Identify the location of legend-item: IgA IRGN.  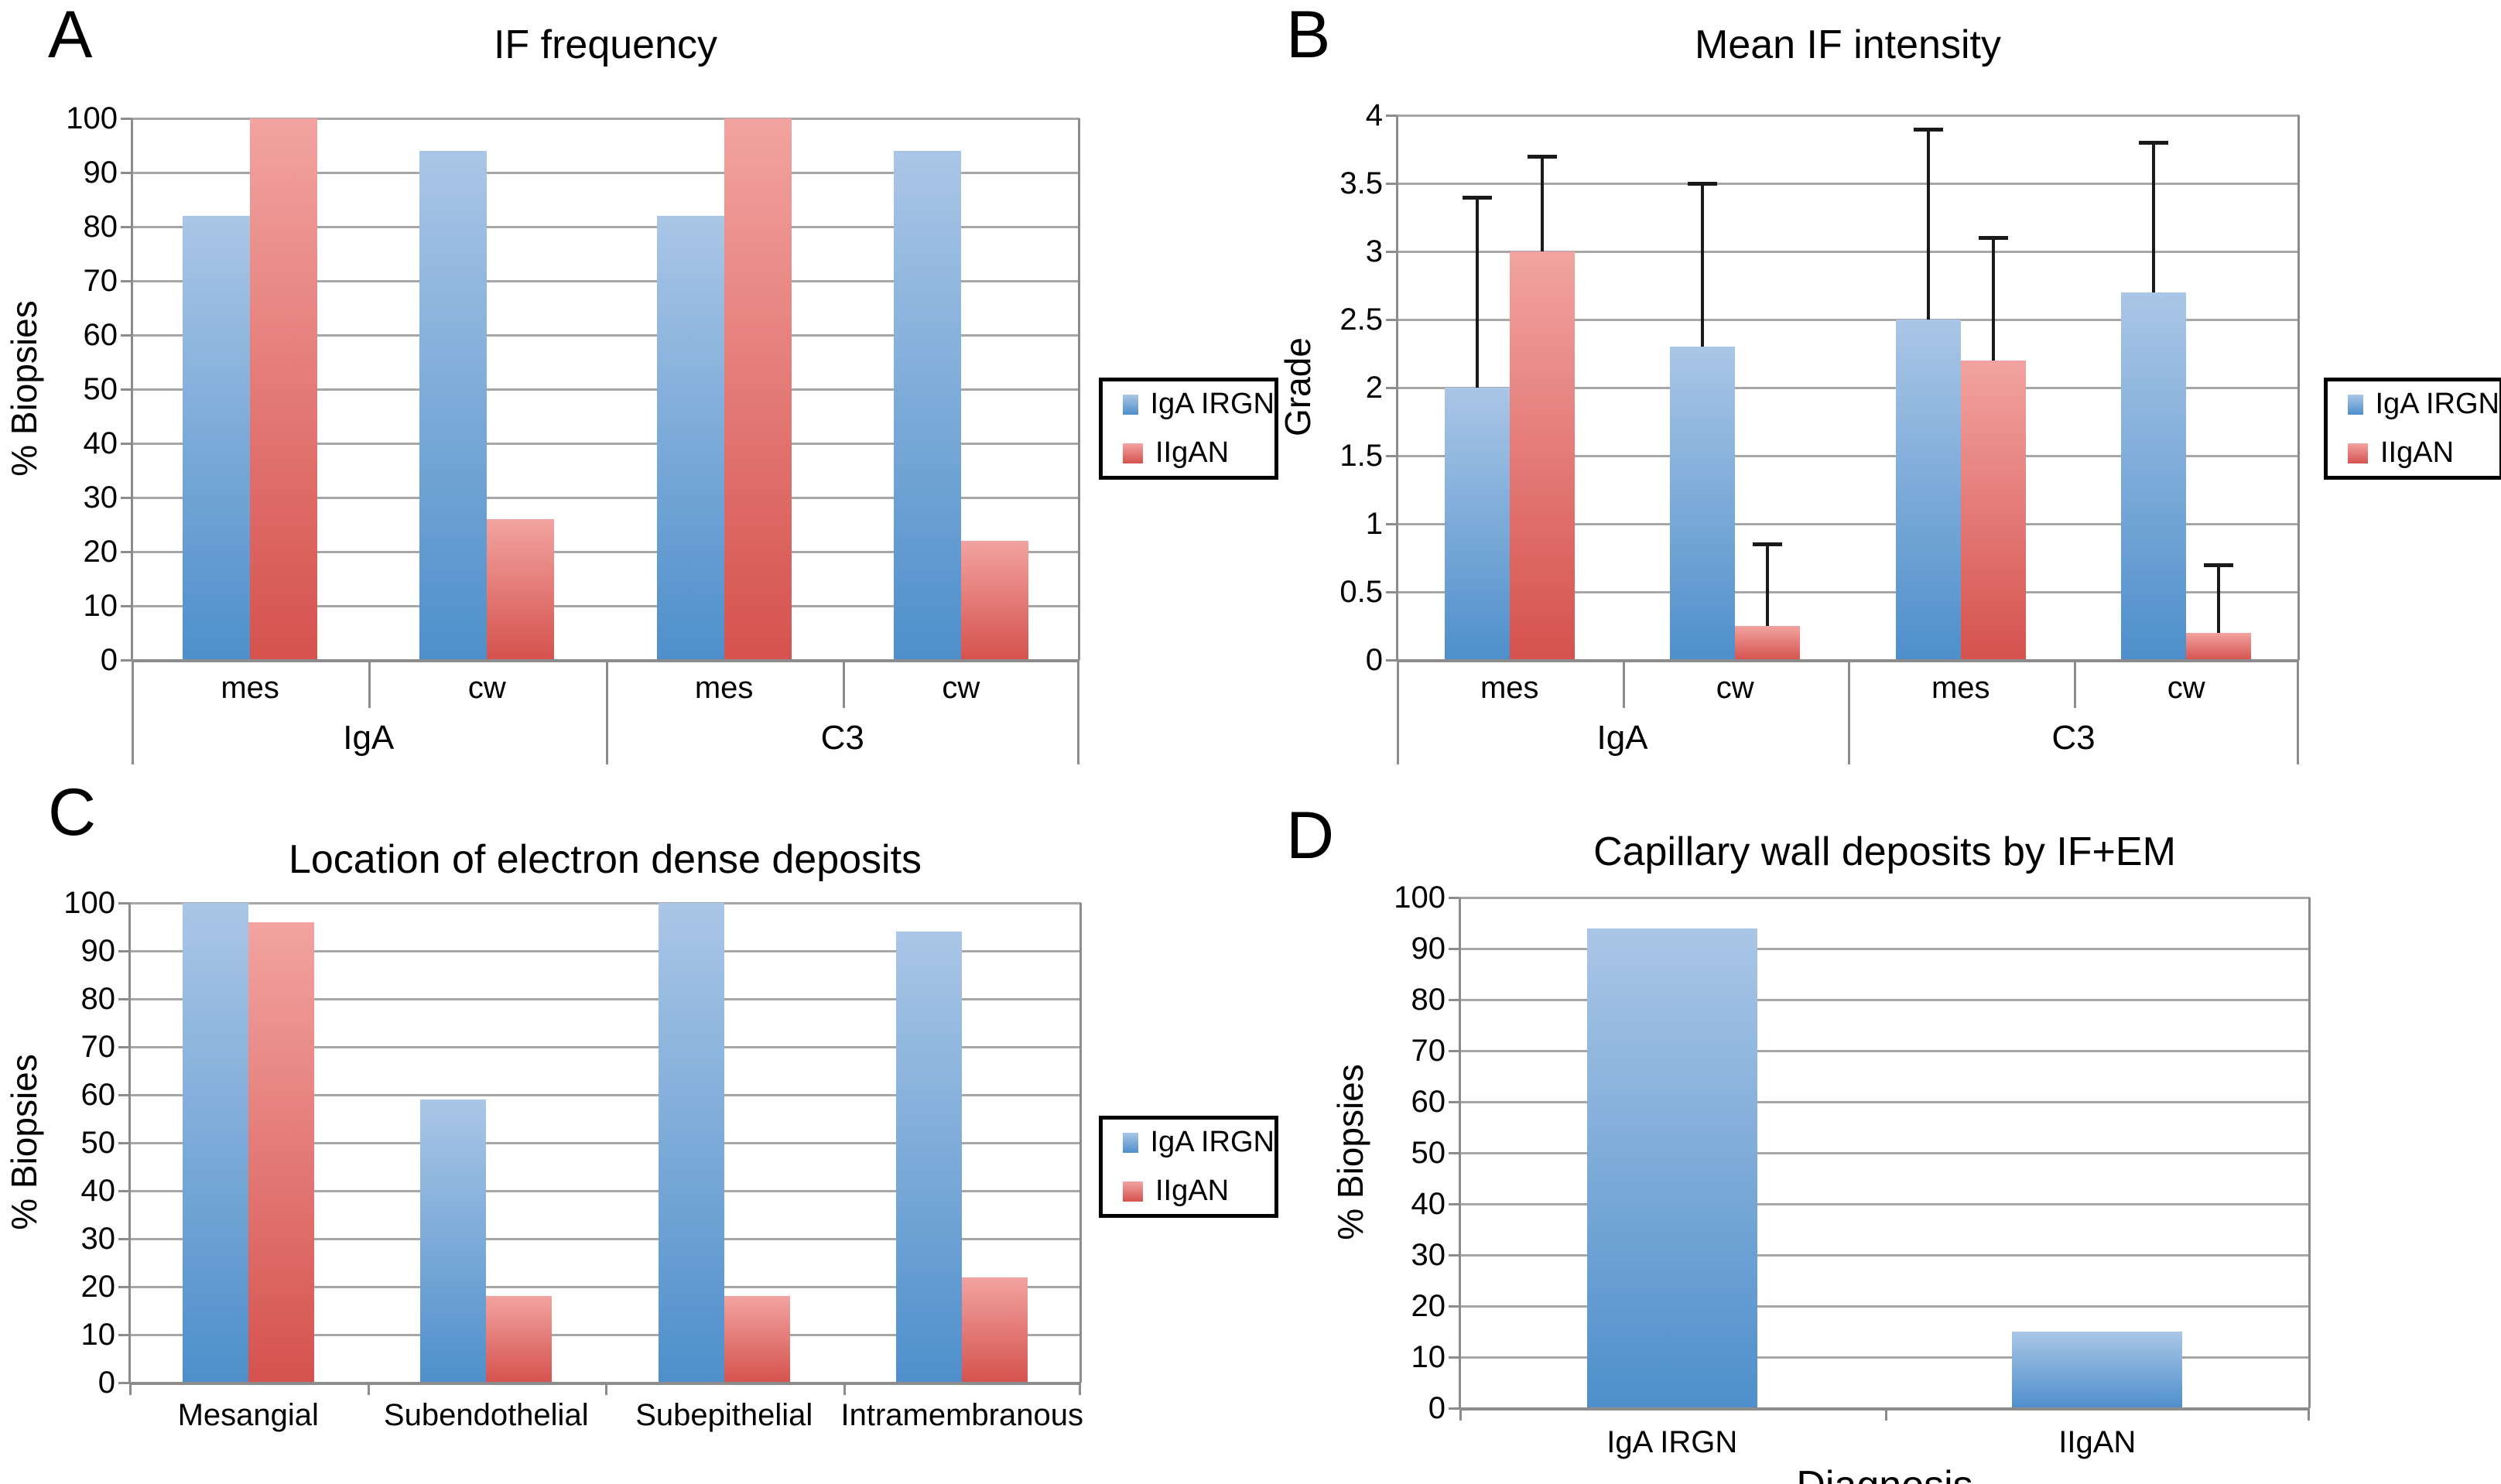
(2423, 405).